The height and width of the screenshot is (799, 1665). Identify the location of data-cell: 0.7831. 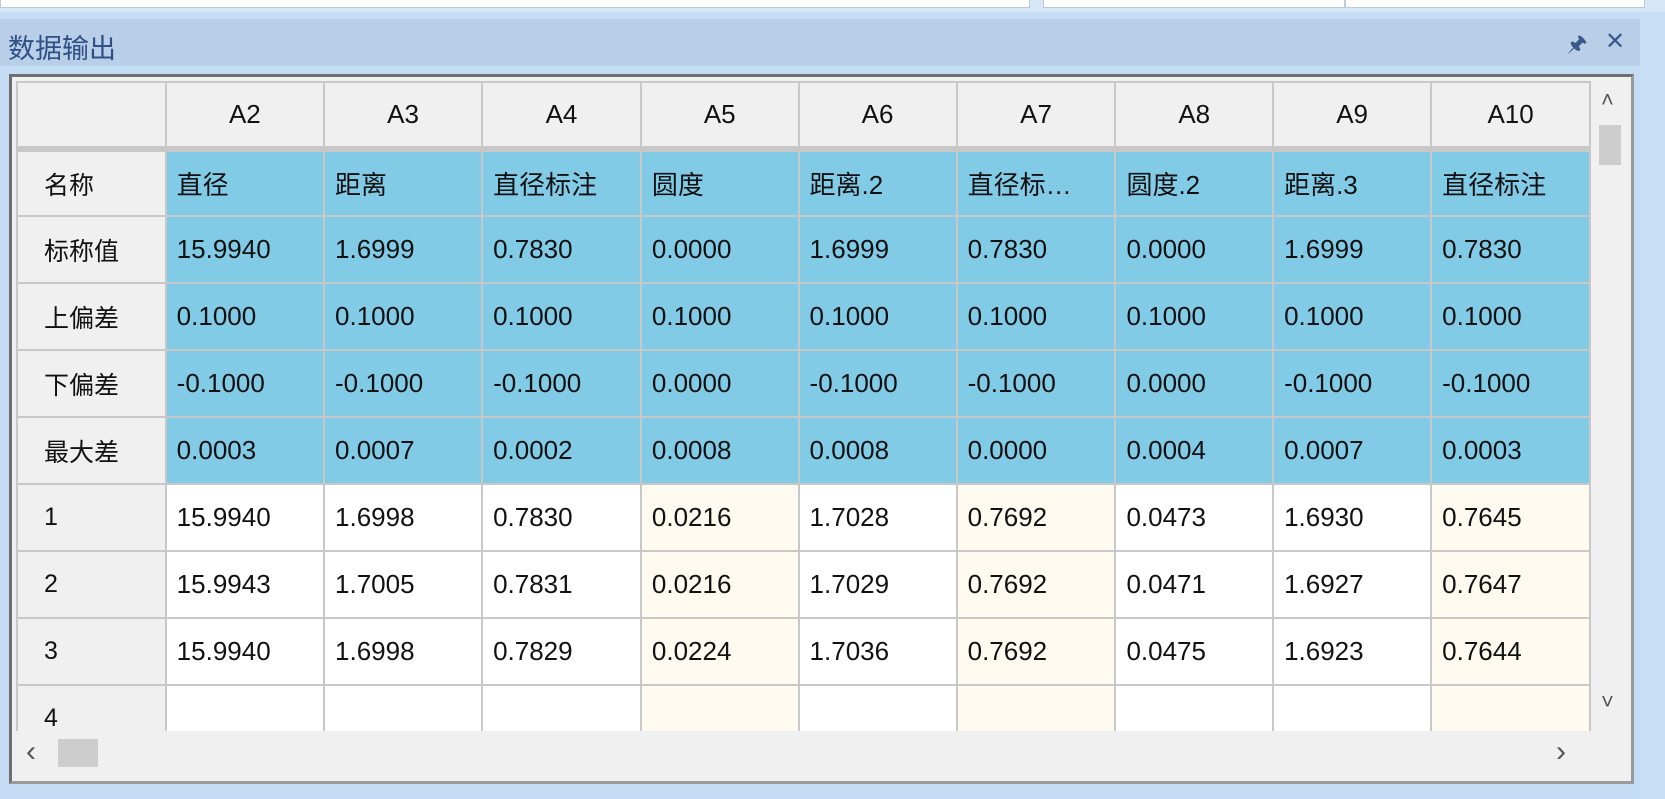
(561, 584).